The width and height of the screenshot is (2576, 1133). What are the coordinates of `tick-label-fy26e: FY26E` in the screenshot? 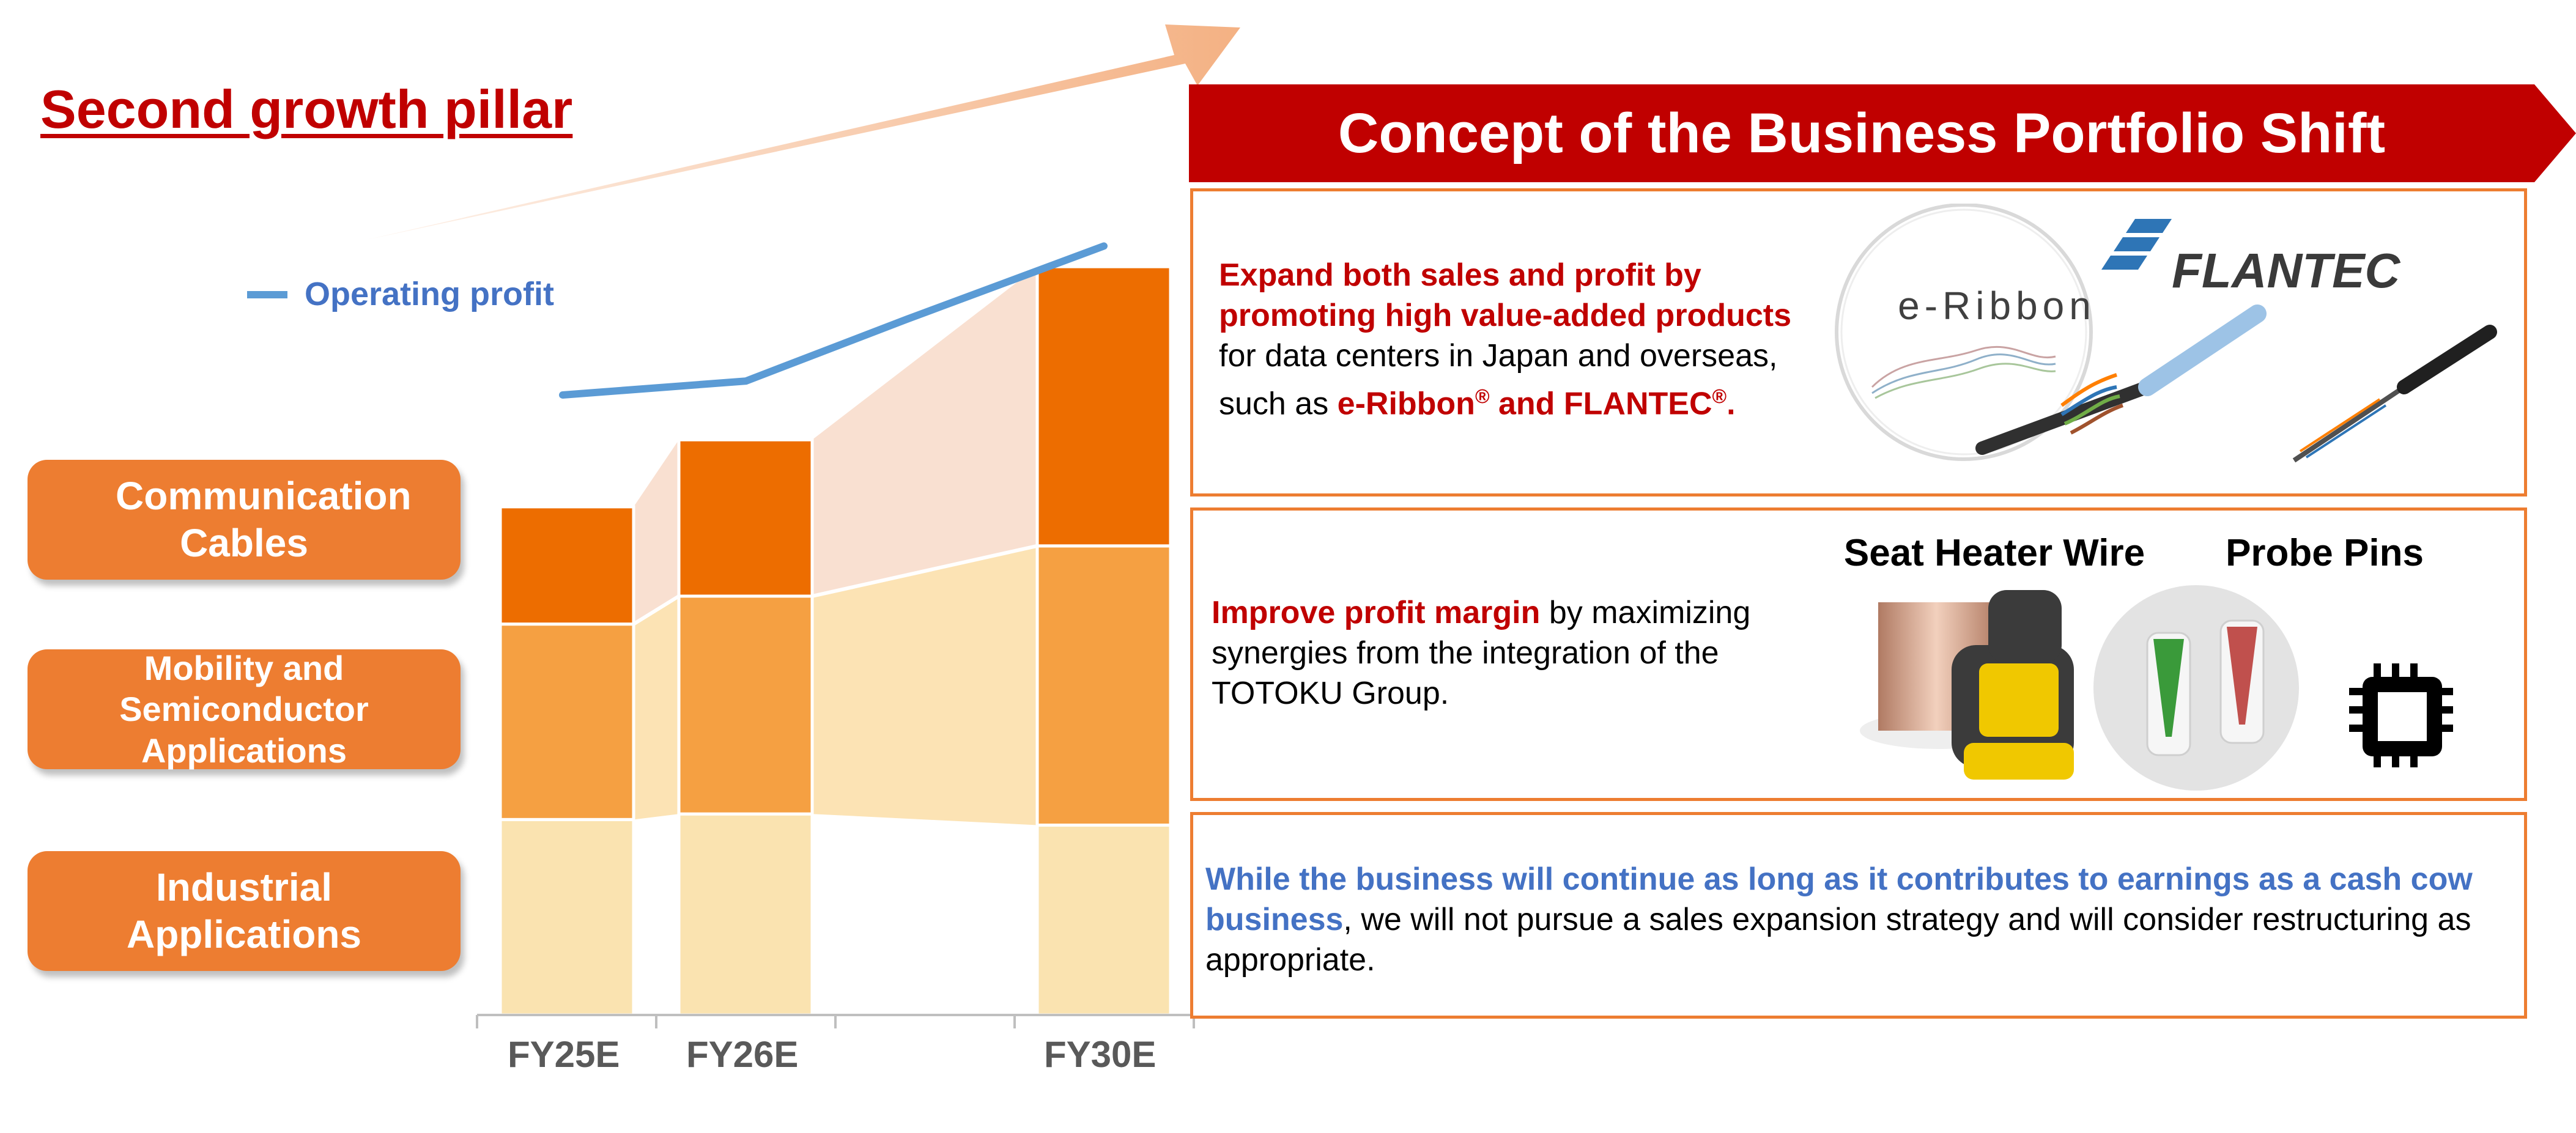 It's located at (742, 1054).